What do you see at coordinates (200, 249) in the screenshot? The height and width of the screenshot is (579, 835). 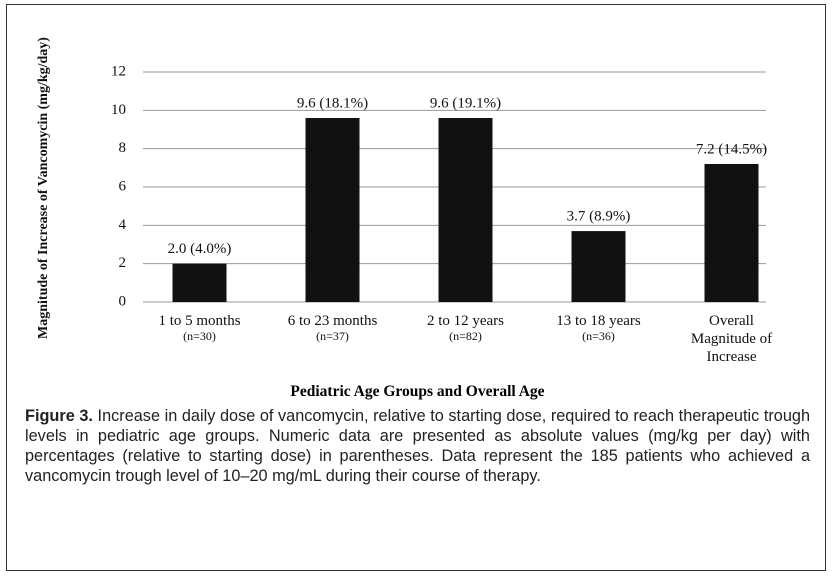 I see `value-label: 2.0 (4.0%)` at bounding box center [200, 249].